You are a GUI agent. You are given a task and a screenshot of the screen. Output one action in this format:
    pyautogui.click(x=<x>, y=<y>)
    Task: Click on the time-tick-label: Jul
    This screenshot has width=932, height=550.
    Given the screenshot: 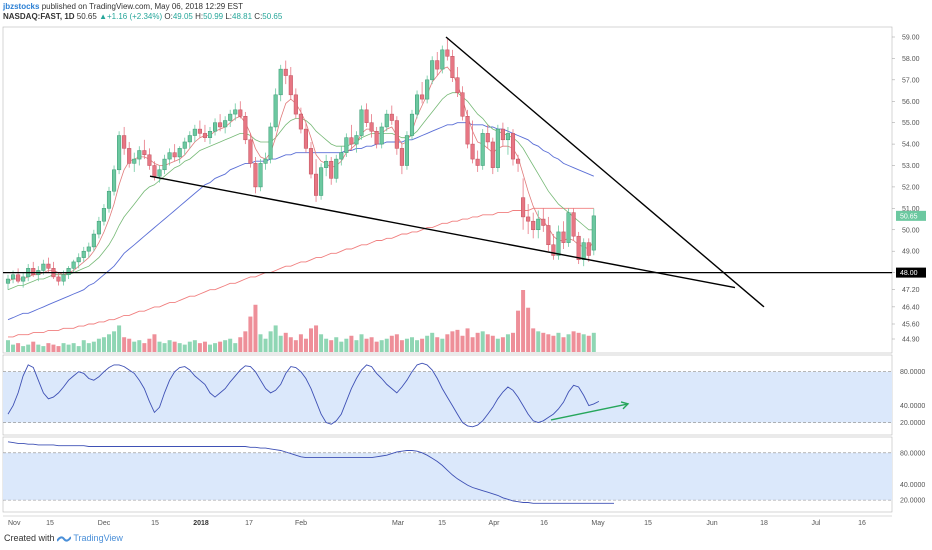 What is the action you would take?
    pyautogui.click(x=816, y=523)
    